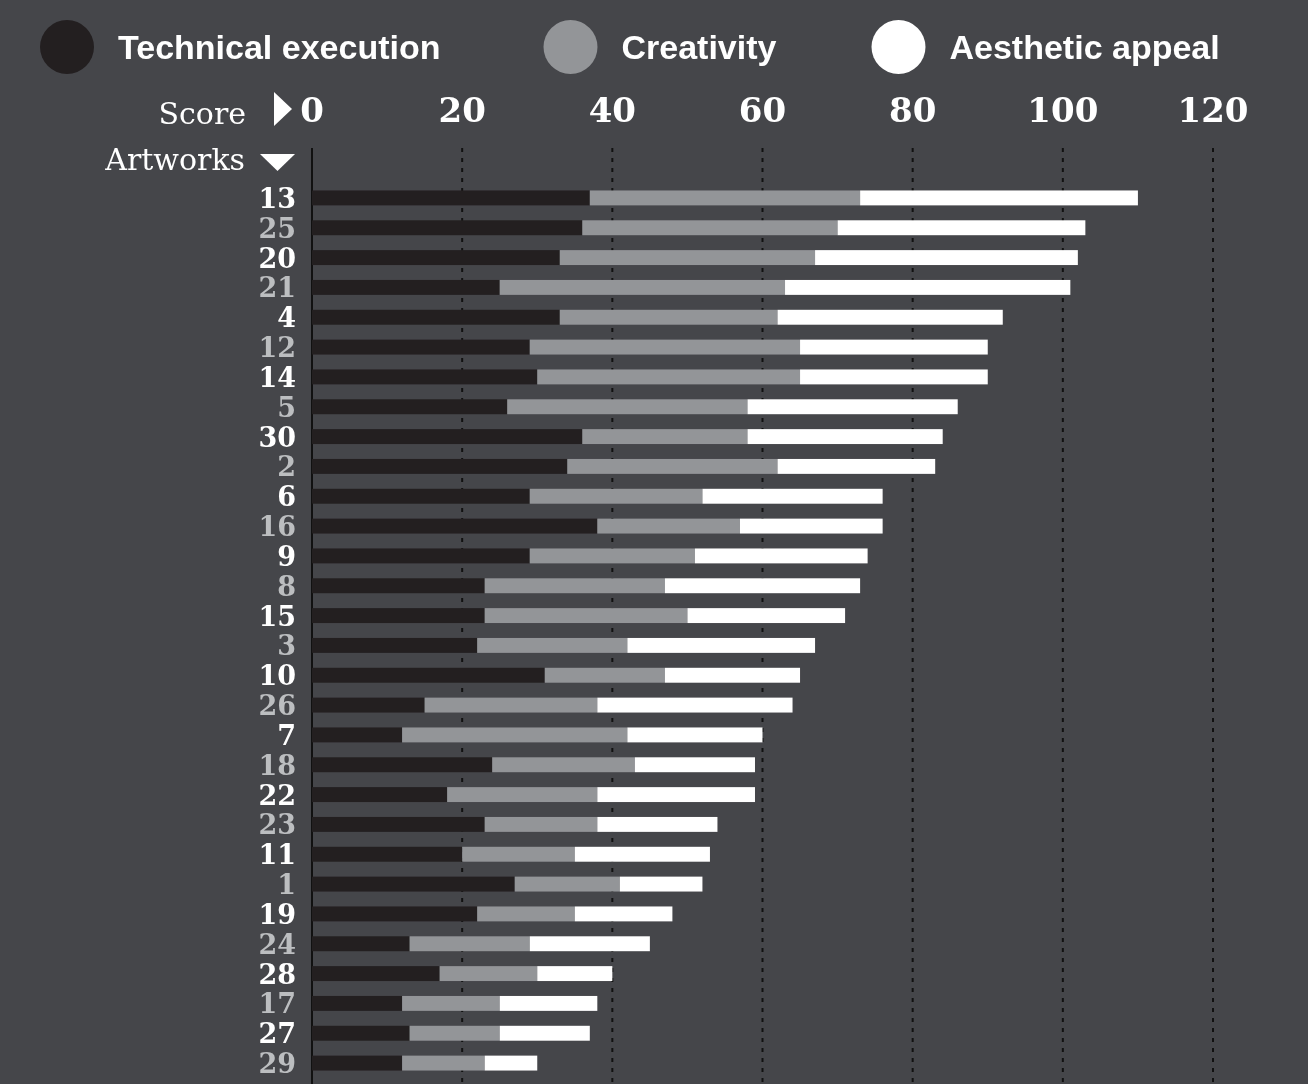  What do you see at coordinates (277, 676) in the screenshot?
I see `y-tick-label: 10` at bounding box center [277, 676].